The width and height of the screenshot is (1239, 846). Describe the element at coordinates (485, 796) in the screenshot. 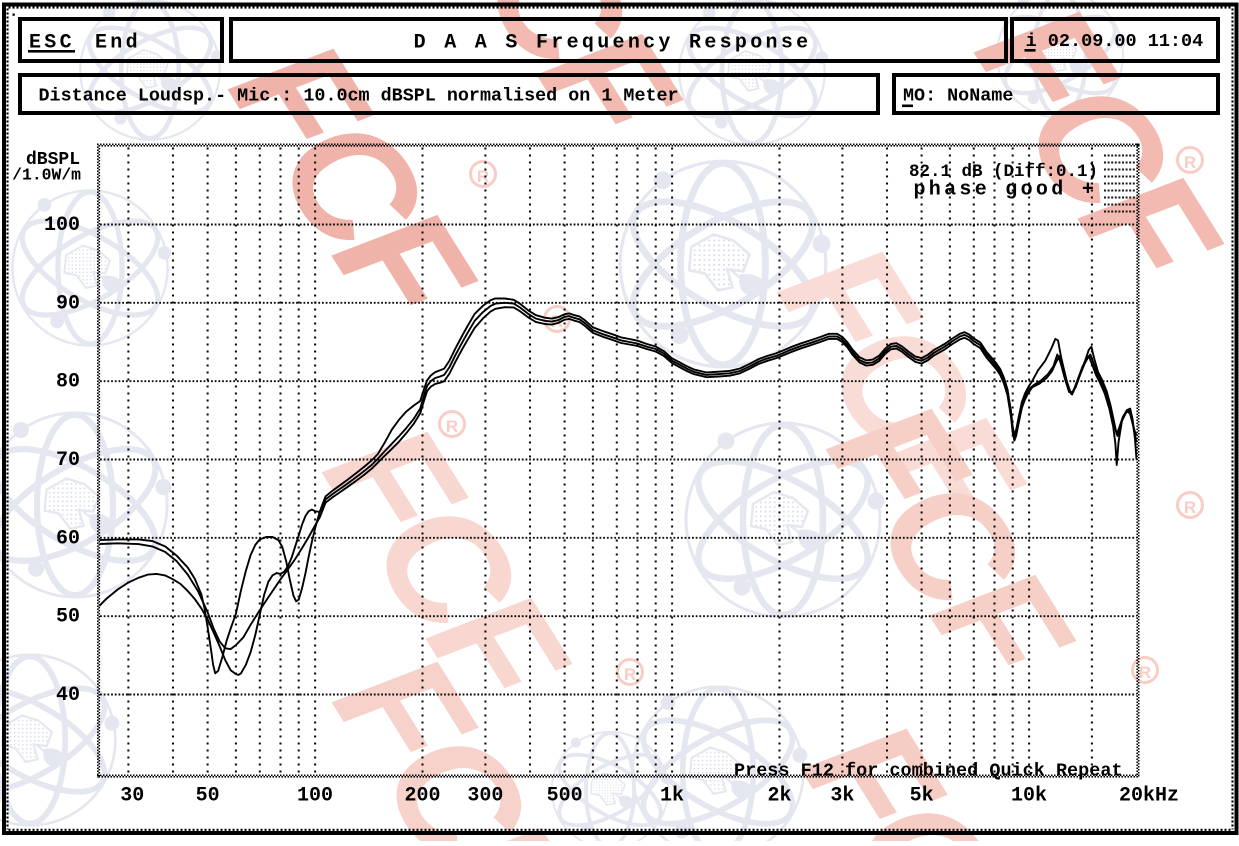

I see `svg-text: 300` at that location.